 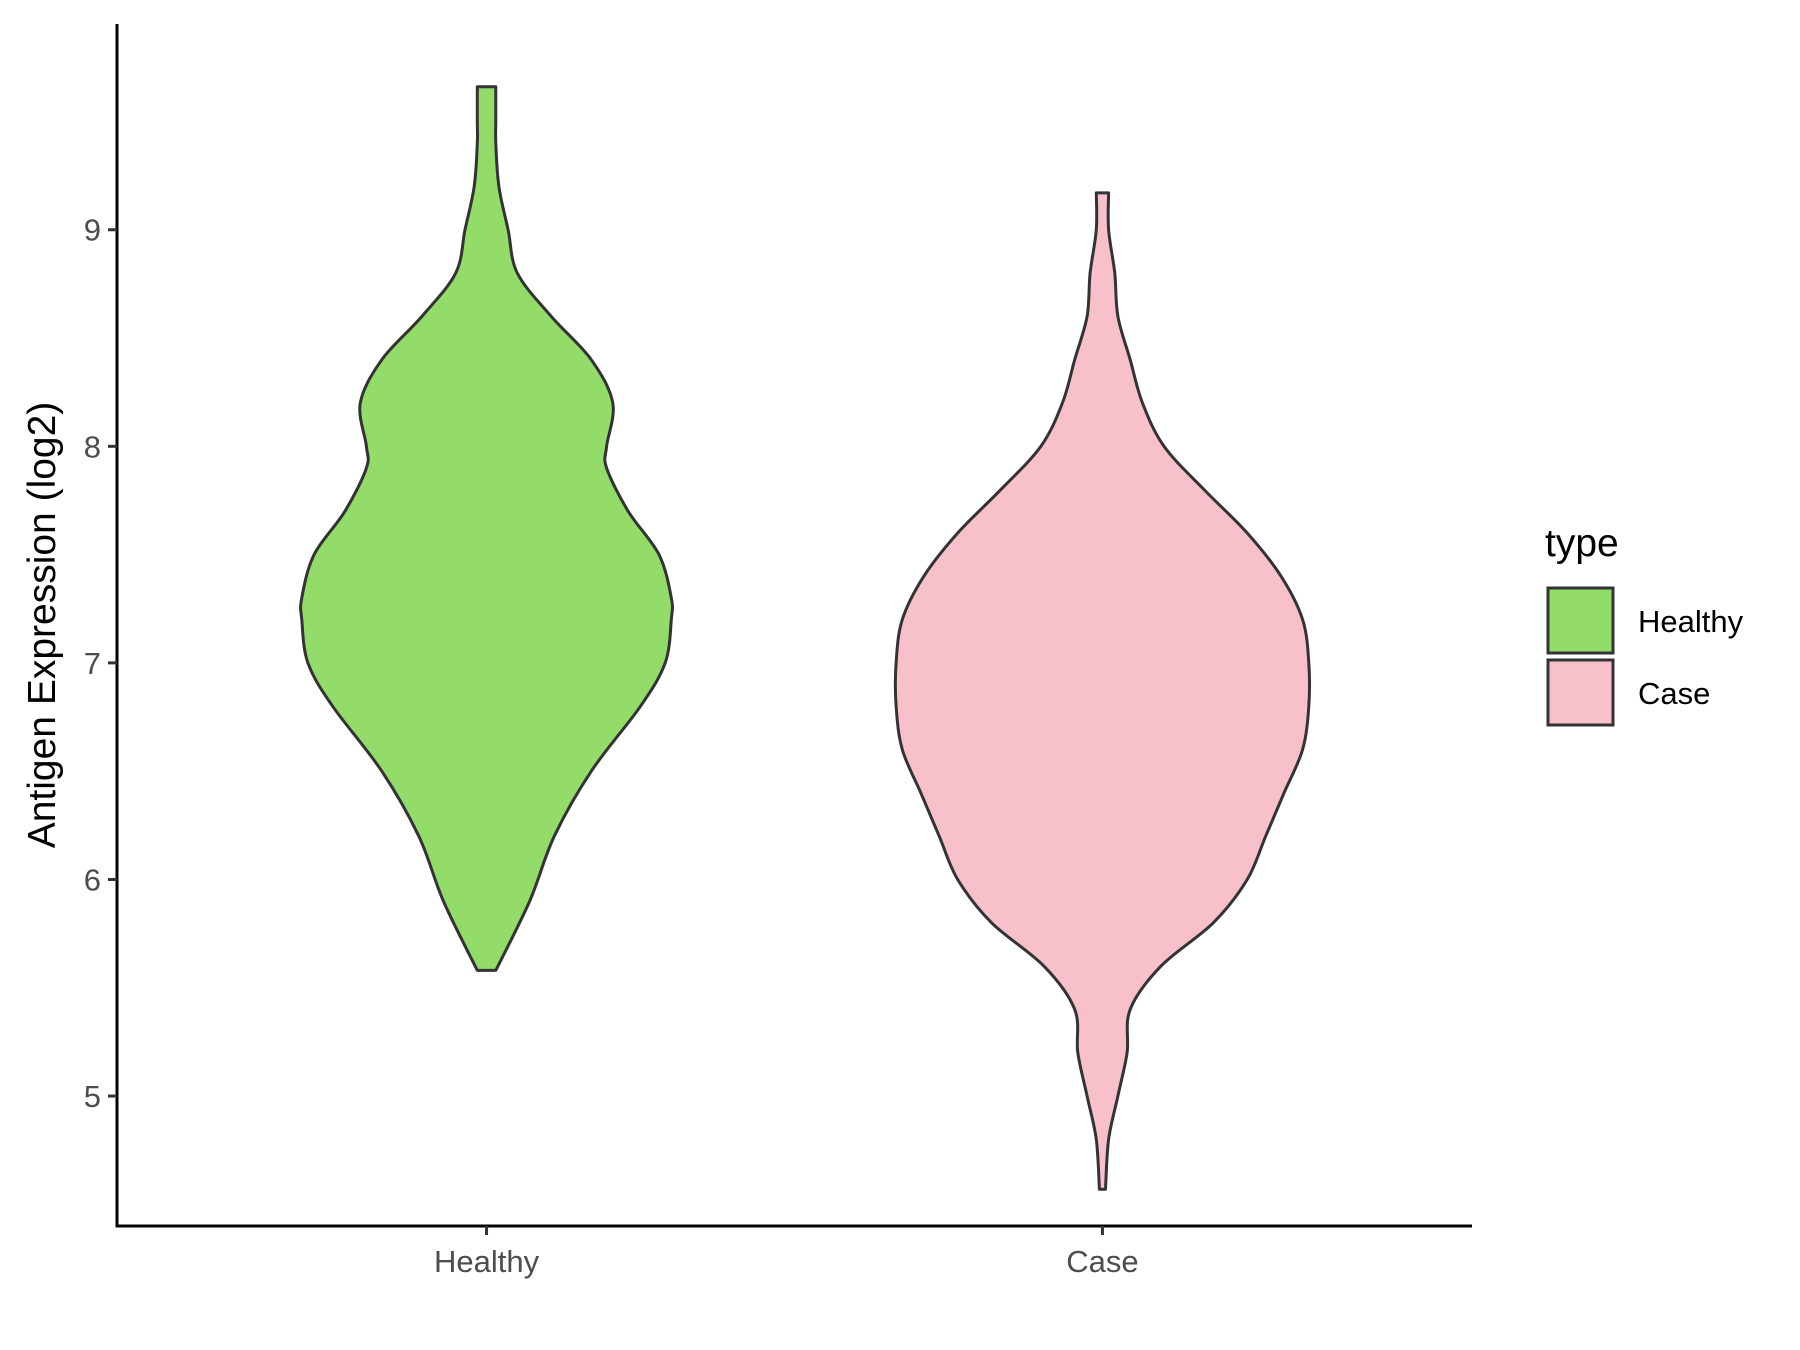 What do you see at coordinates (1580, 620) in the screenshot?
I see `legend-swatch-healthy` at bounding box center [1580, 620].